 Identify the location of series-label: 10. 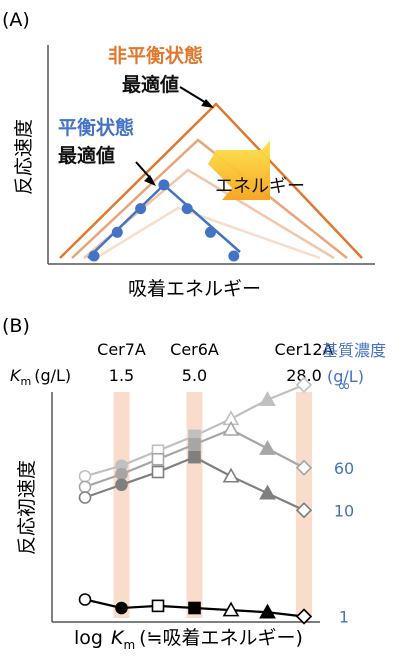
(344, 510).